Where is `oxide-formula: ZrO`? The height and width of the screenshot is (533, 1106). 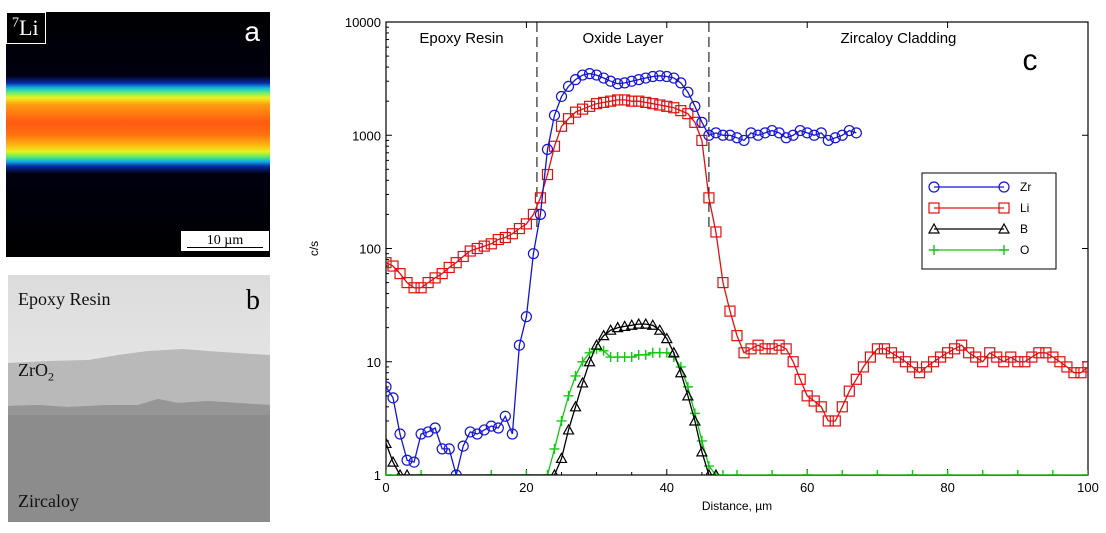
oxide-formula: ZrO is located at coordinates (33, 370).